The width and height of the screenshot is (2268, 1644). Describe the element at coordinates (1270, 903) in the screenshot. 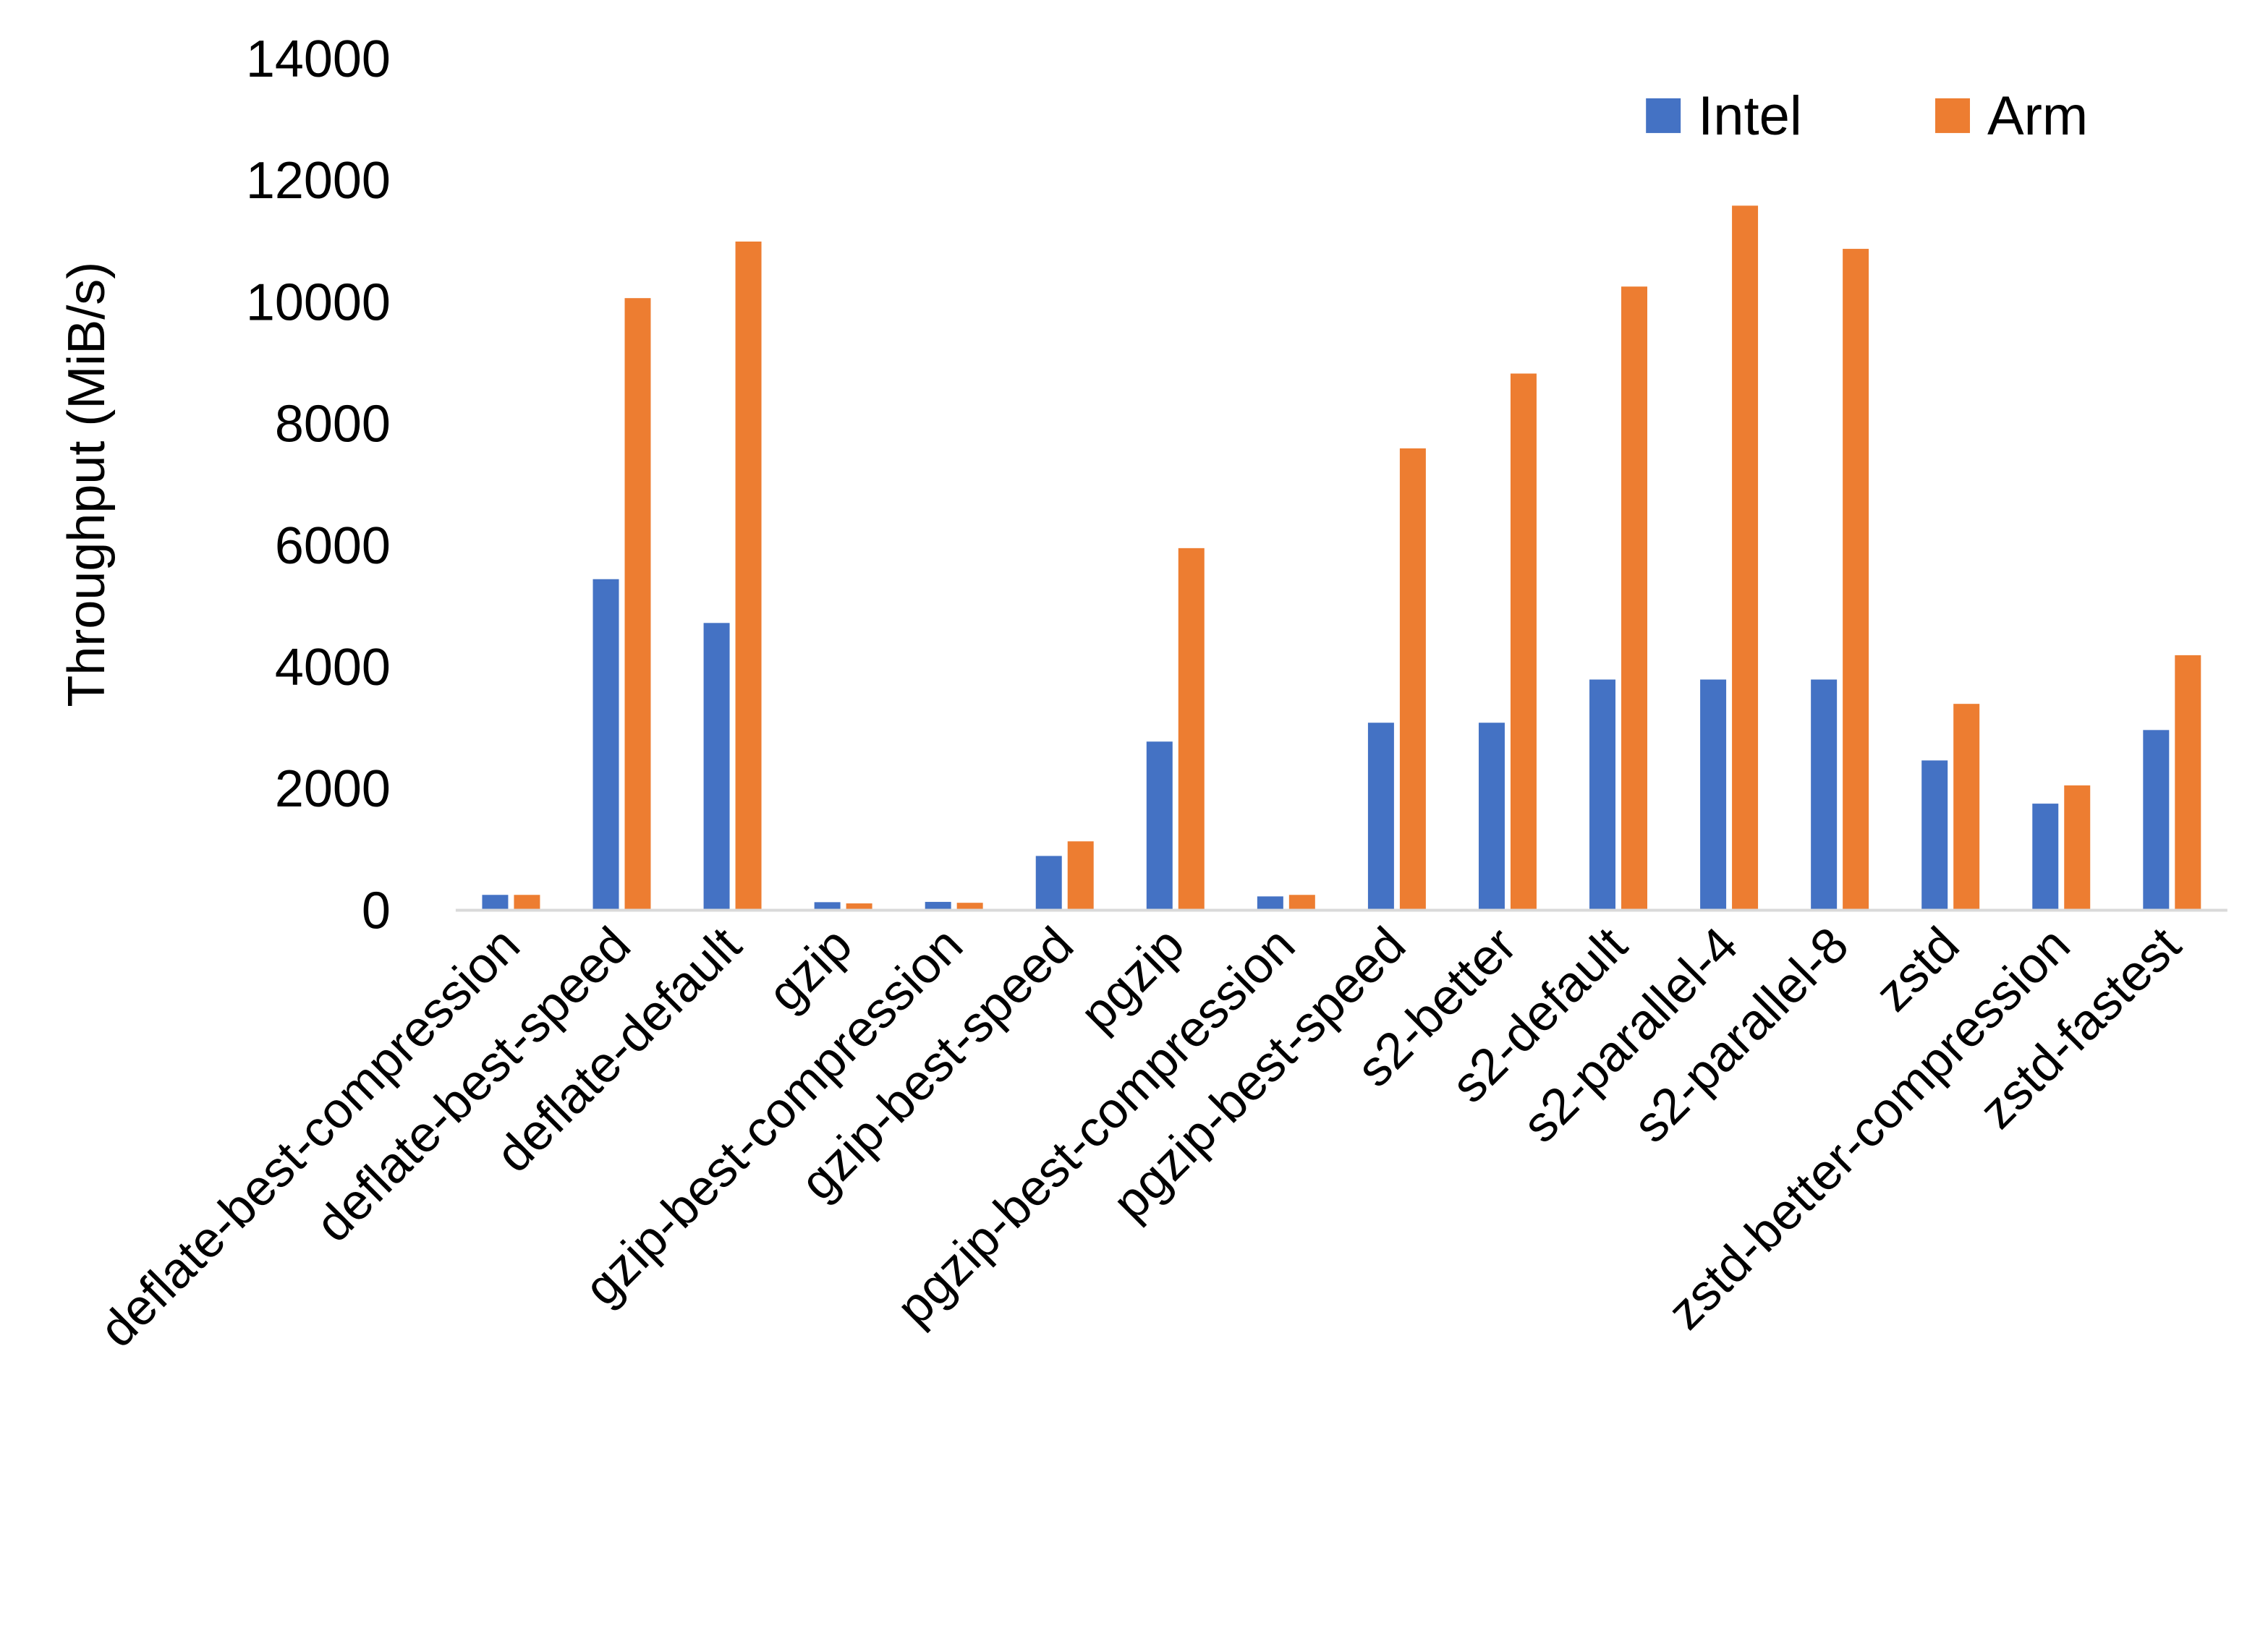

I see `bar-intel-pgzip-best-compression` at that location.